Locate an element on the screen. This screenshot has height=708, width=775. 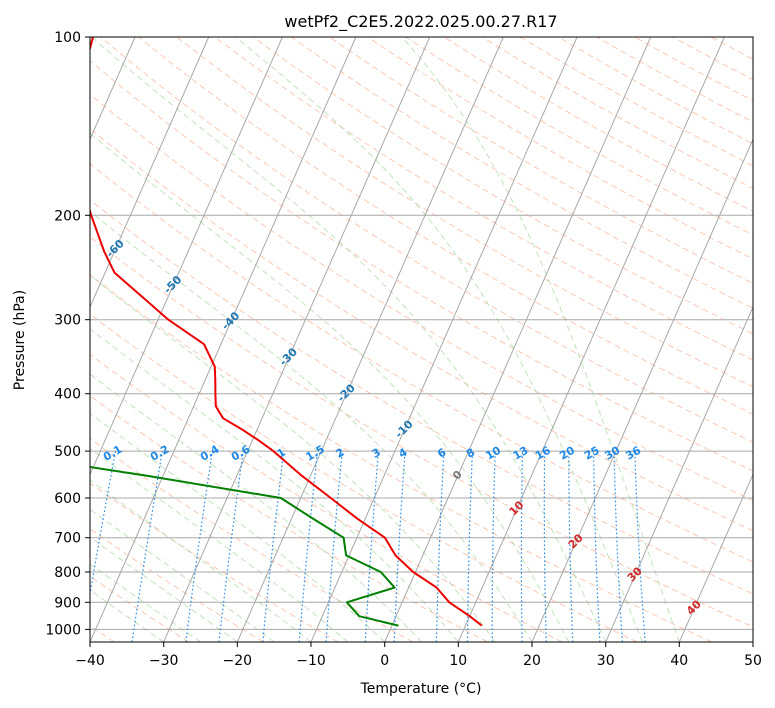
mixing-ratio-label: 4 is located at coordinates (402, 452).